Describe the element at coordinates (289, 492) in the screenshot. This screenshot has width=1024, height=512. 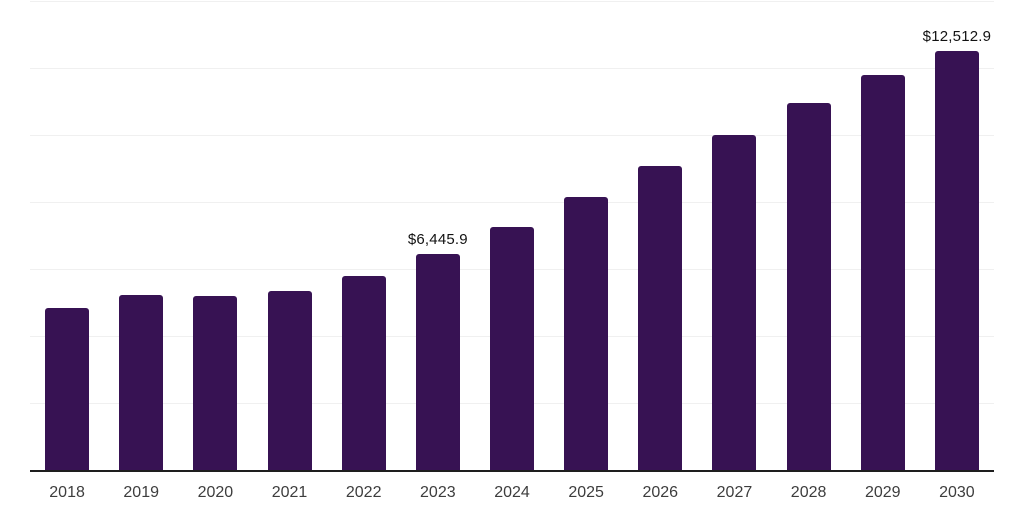
I see `x-tick-label-2021: 2021` at that location.